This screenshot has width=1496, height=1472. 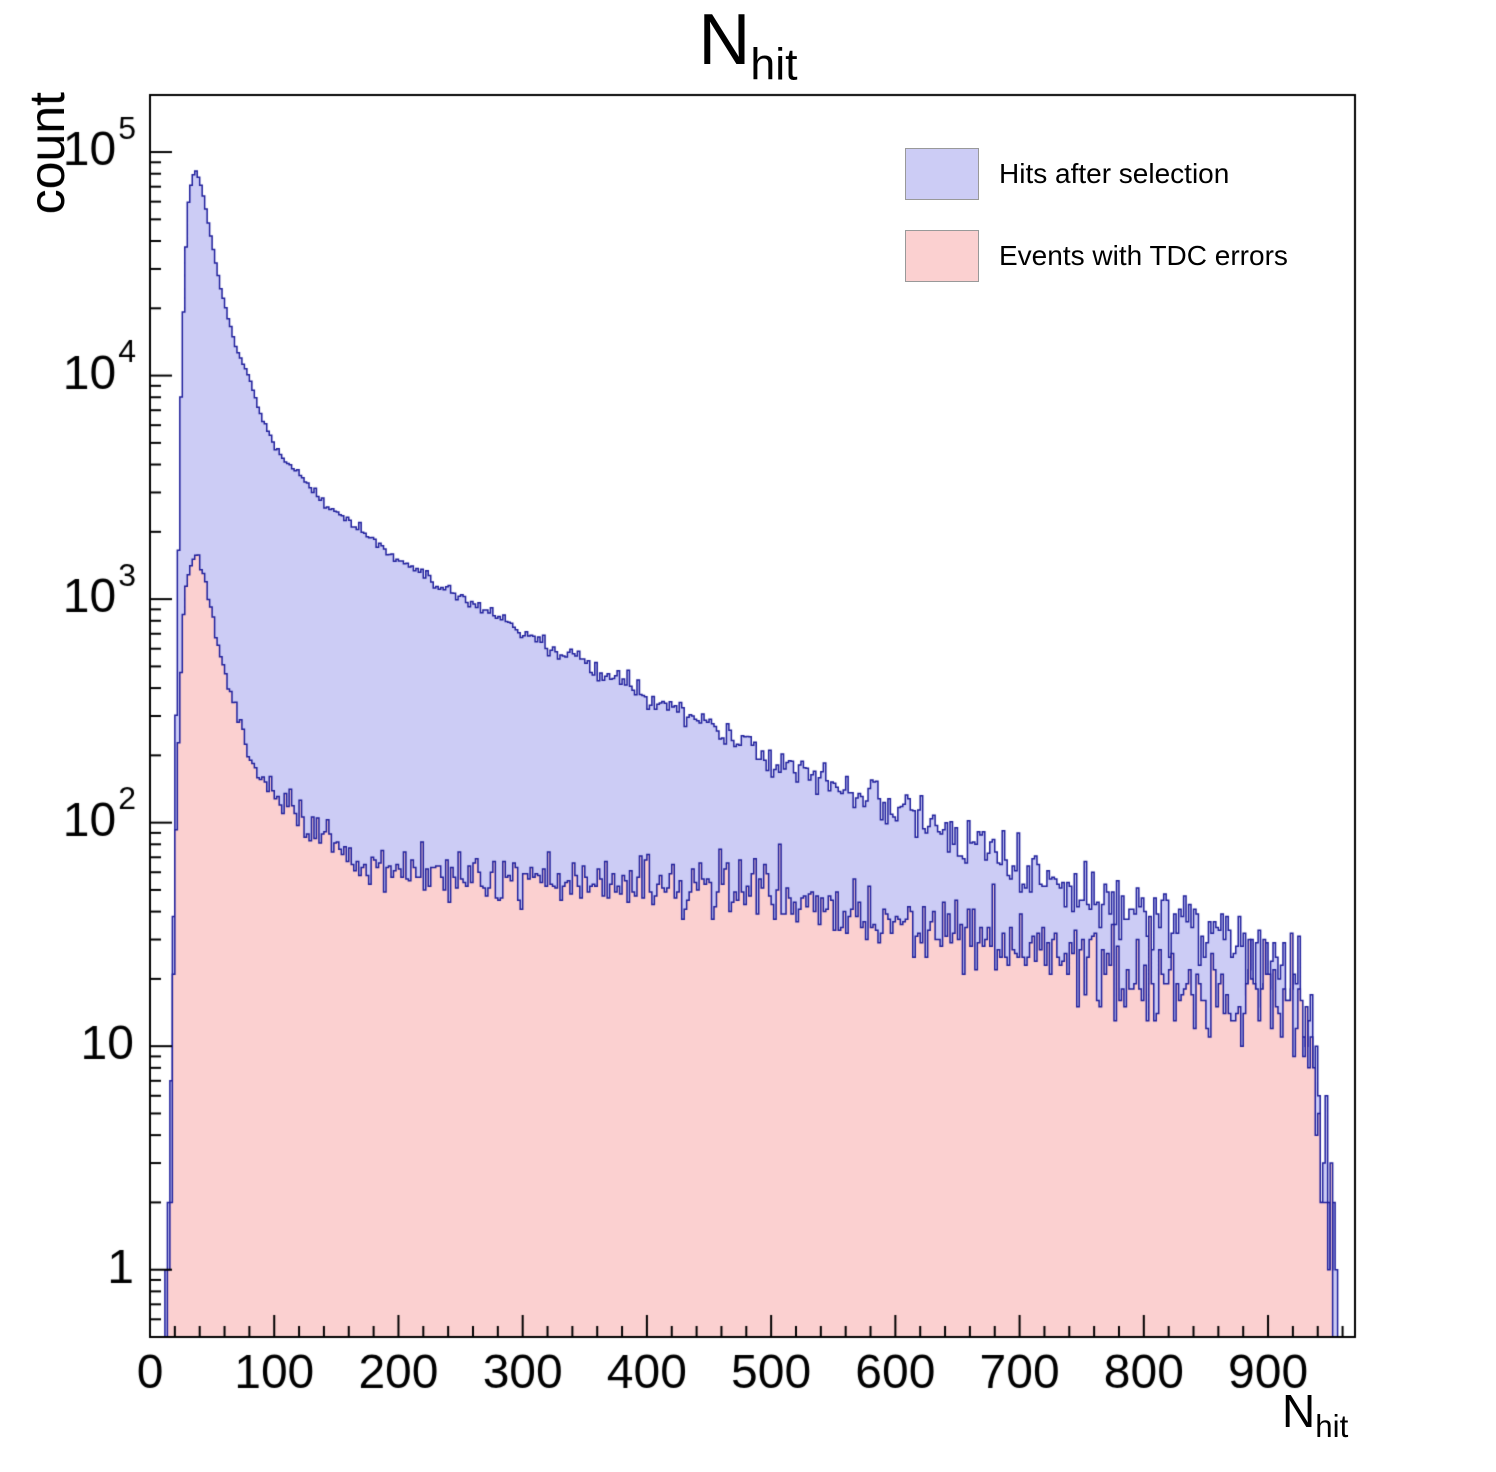 I want to click on chart-title-main: N, so click(x=724, y=40).